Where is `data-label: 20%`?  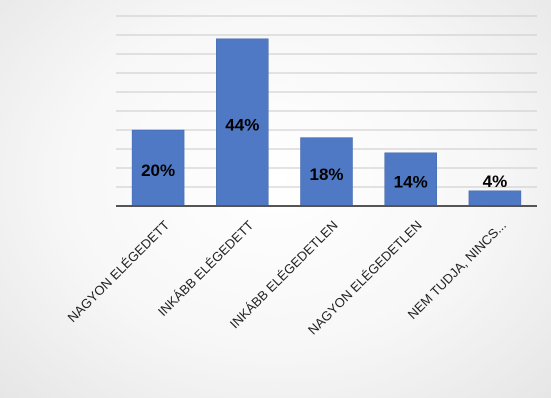 data-label: 20% is located at coordinates (158, 170).